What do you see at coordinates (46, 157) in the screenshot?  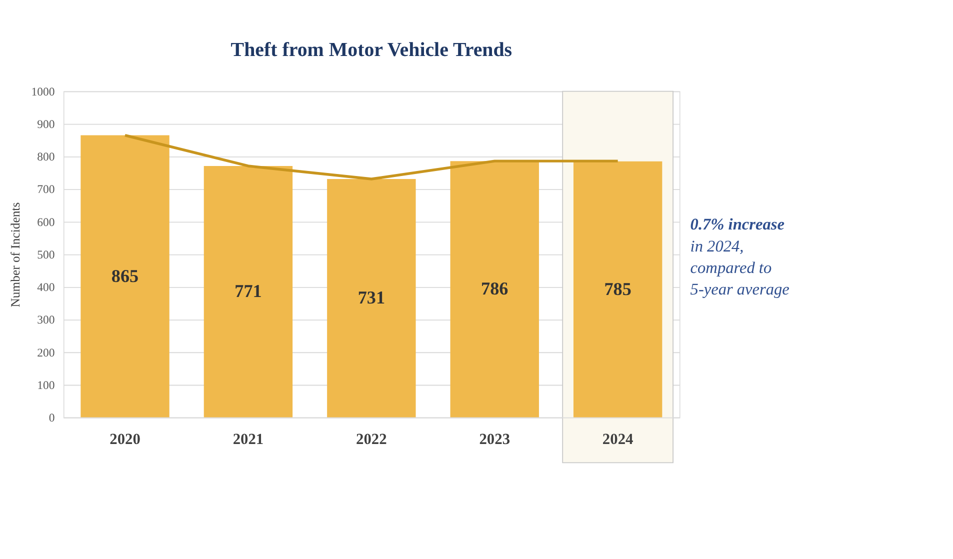 I see `y-tick-label: 800` at bounding box center [46, 157].